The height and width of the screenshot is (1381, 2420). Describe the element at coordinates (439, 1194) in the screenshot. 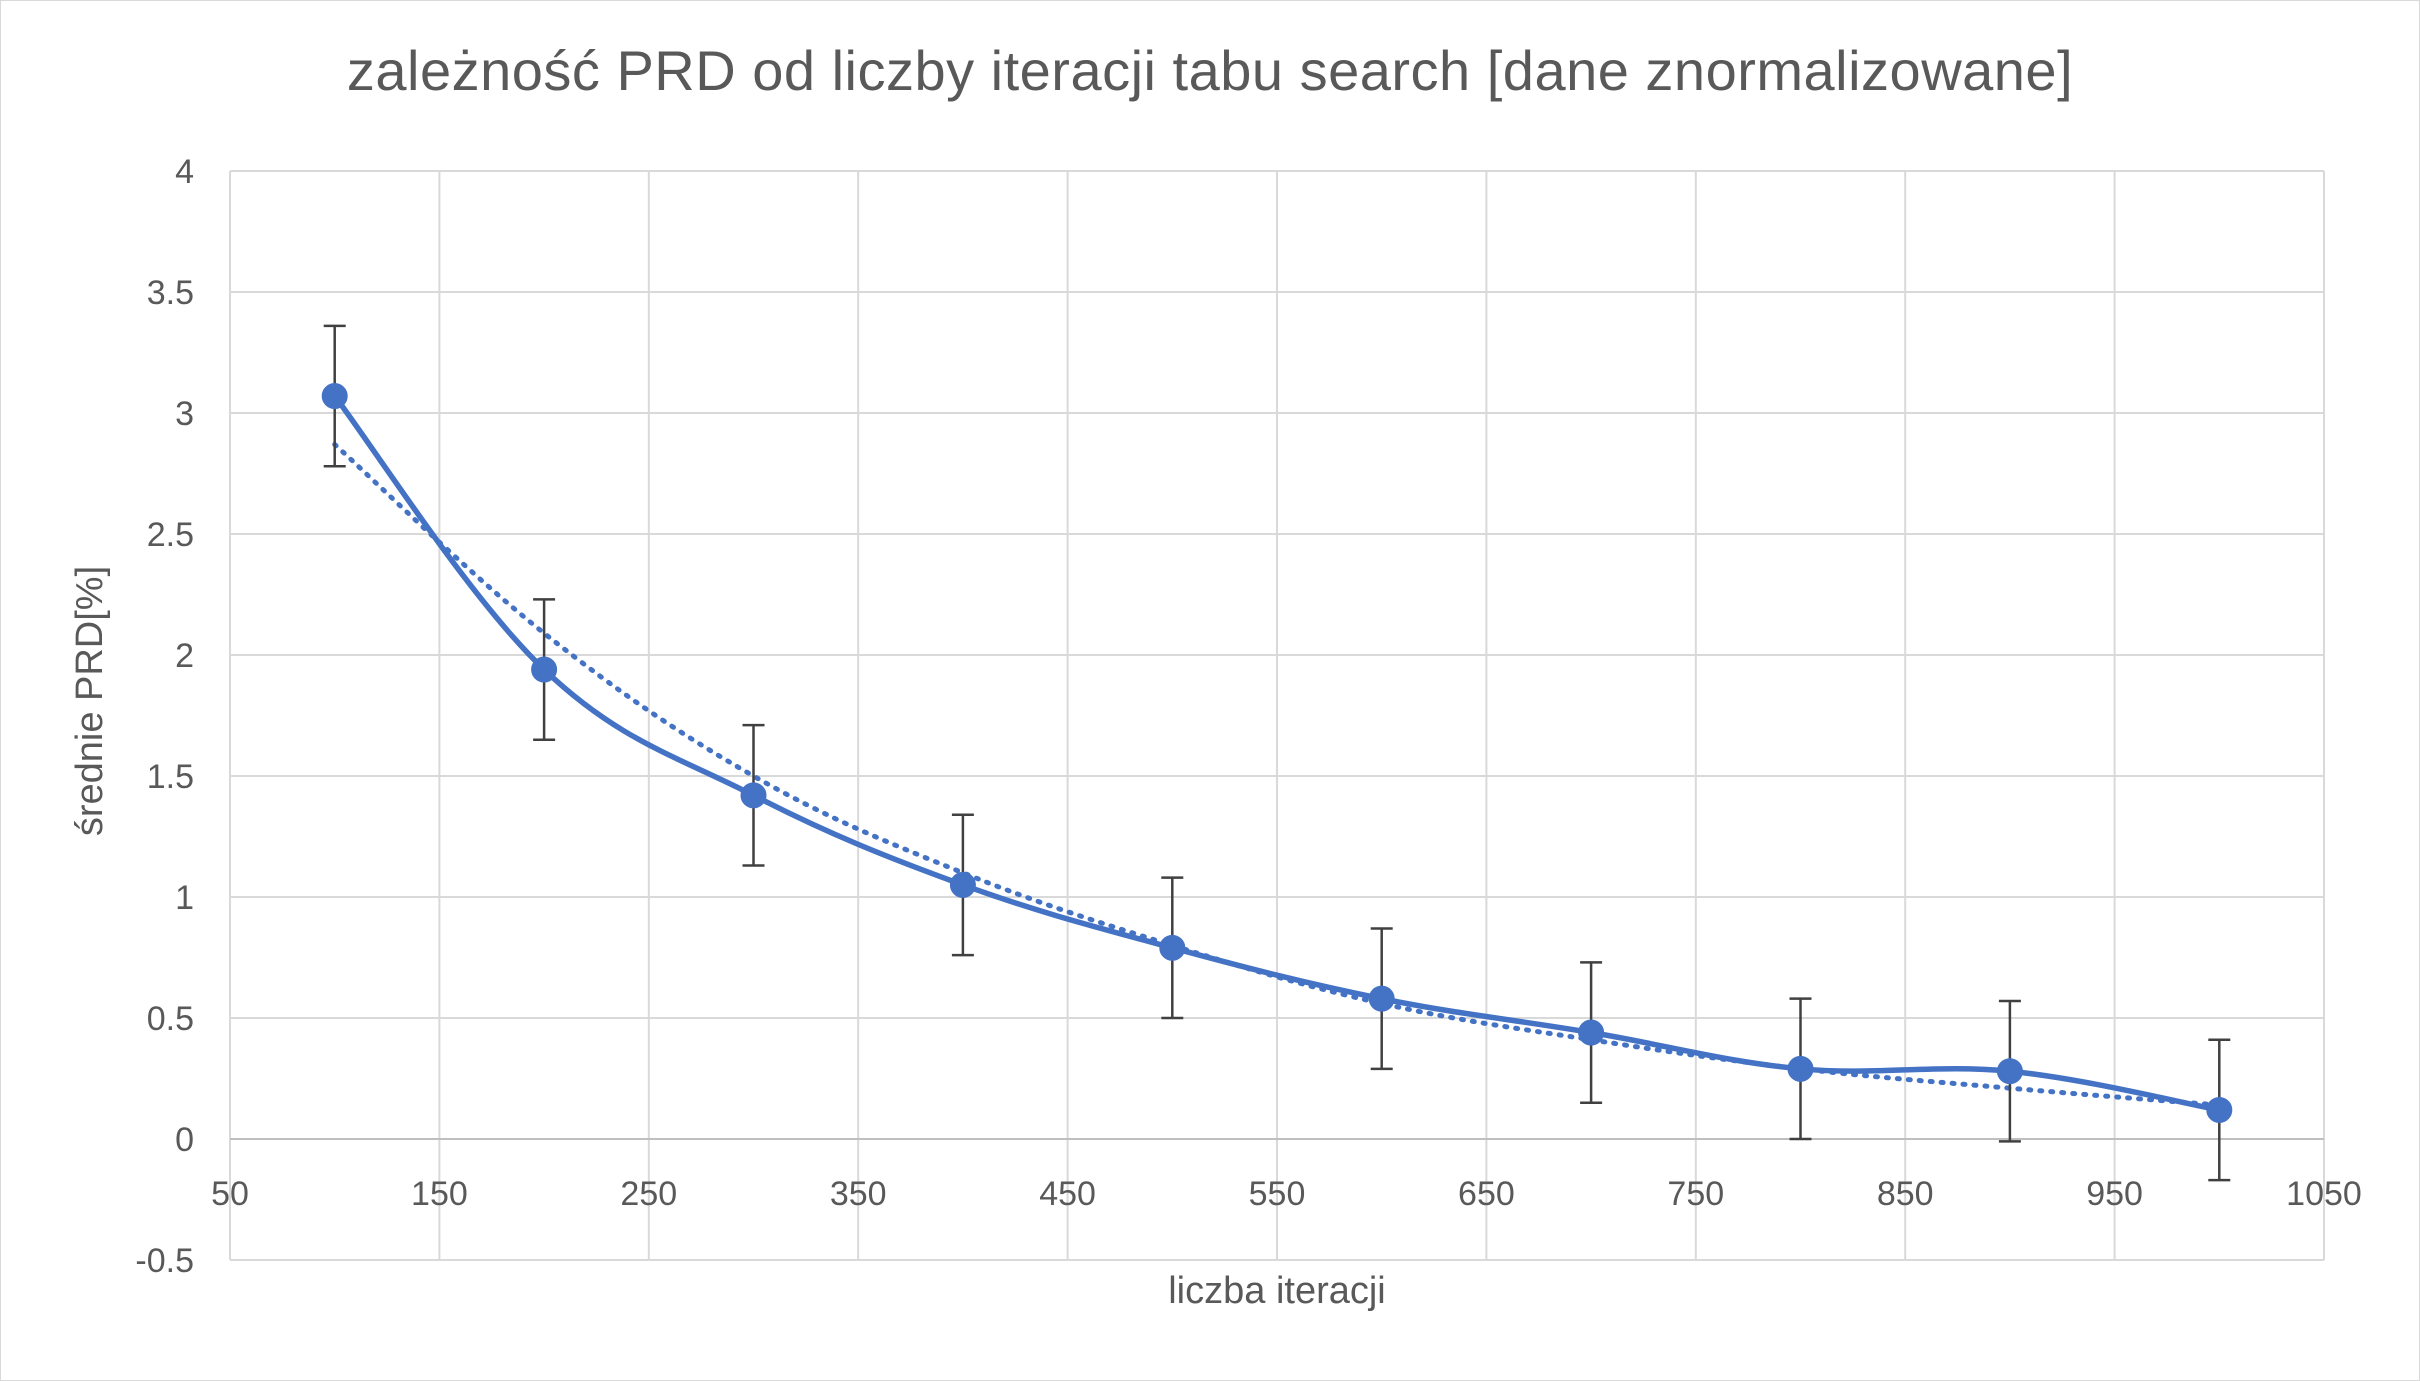

I see `x-tick-label: 150` at that location.